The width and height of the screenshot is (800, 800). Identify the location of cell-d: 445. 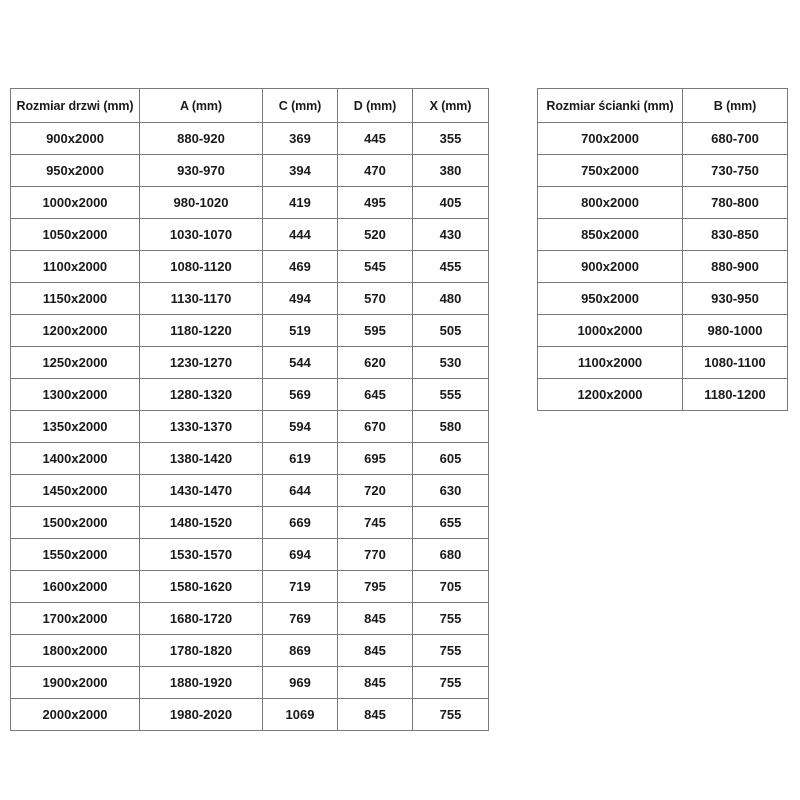
(375, 138).